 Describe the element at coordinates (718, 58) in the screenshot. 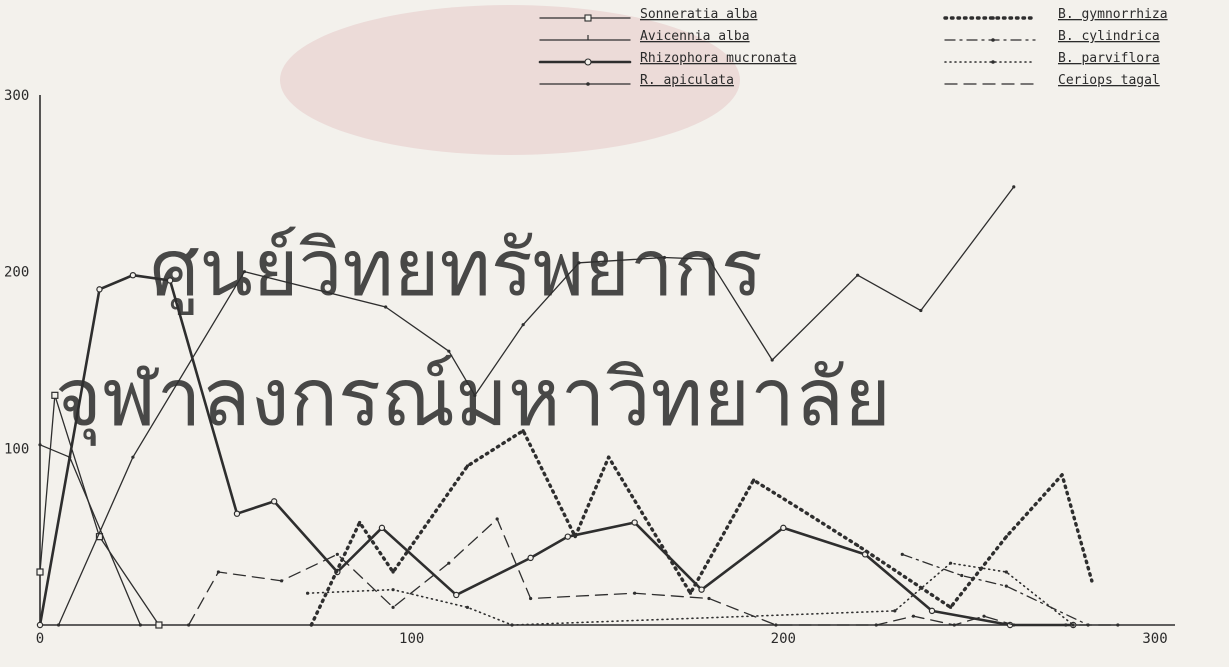

I see `legend-label: Rhizophora mucronata` at that location.